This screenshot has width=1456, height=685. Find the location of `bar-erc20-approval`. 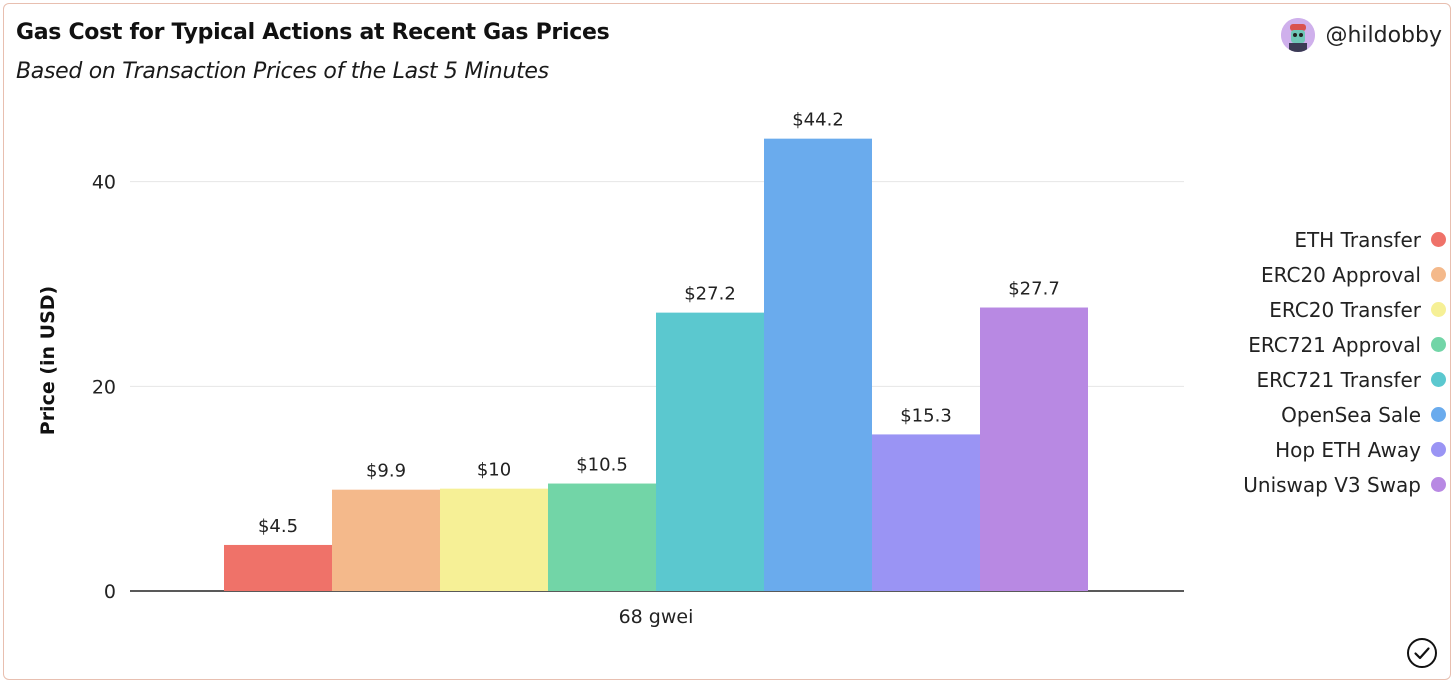

bar-erc20-approval is located at coordinates (386, 540).